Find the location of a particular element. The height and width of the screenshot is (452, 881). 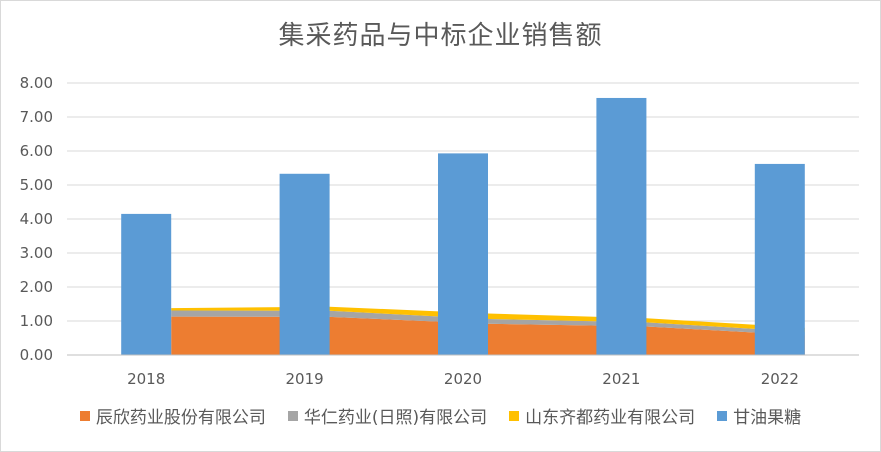

y-tick-label: 2.00 is located at coordinates (36, 287).